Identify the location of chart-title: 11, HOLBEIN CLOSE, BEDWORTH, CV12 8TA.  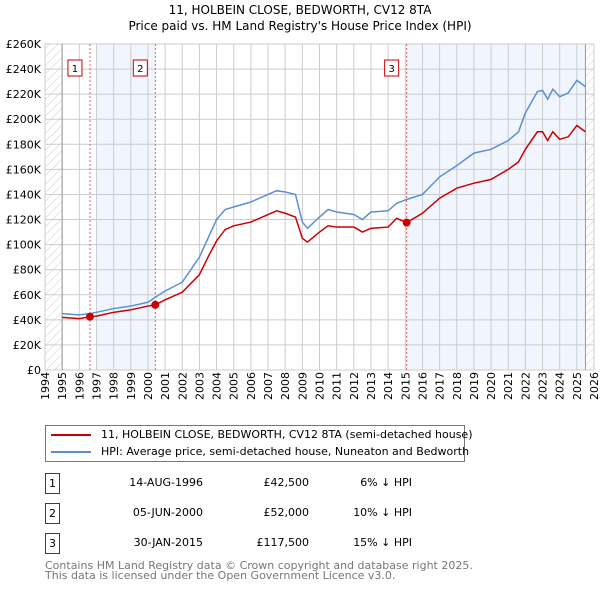
(301, 10).